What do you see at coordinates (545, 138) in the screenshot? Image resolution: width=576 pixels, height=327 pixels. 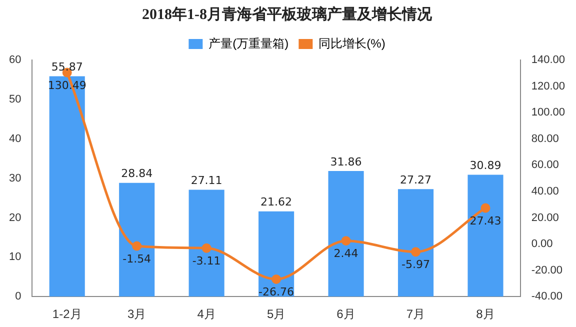 I see `y2-tick-label: 80.00` at bounding box center [545, 138].